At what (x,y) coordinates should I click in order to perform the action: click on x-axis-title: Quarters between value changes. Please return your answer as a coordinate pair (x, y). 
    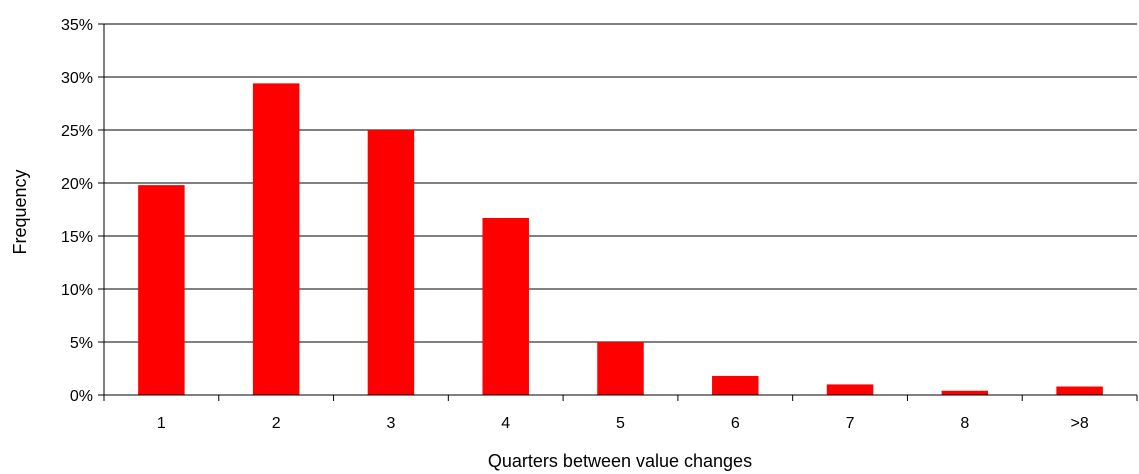
    Looking at the image, I should click on (620, 461).